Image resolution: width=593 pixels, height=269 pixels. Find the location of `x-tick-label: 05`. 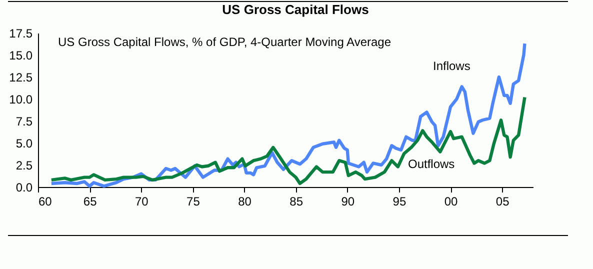

x-tick-label: 05 is located at coordinates (503, 201).